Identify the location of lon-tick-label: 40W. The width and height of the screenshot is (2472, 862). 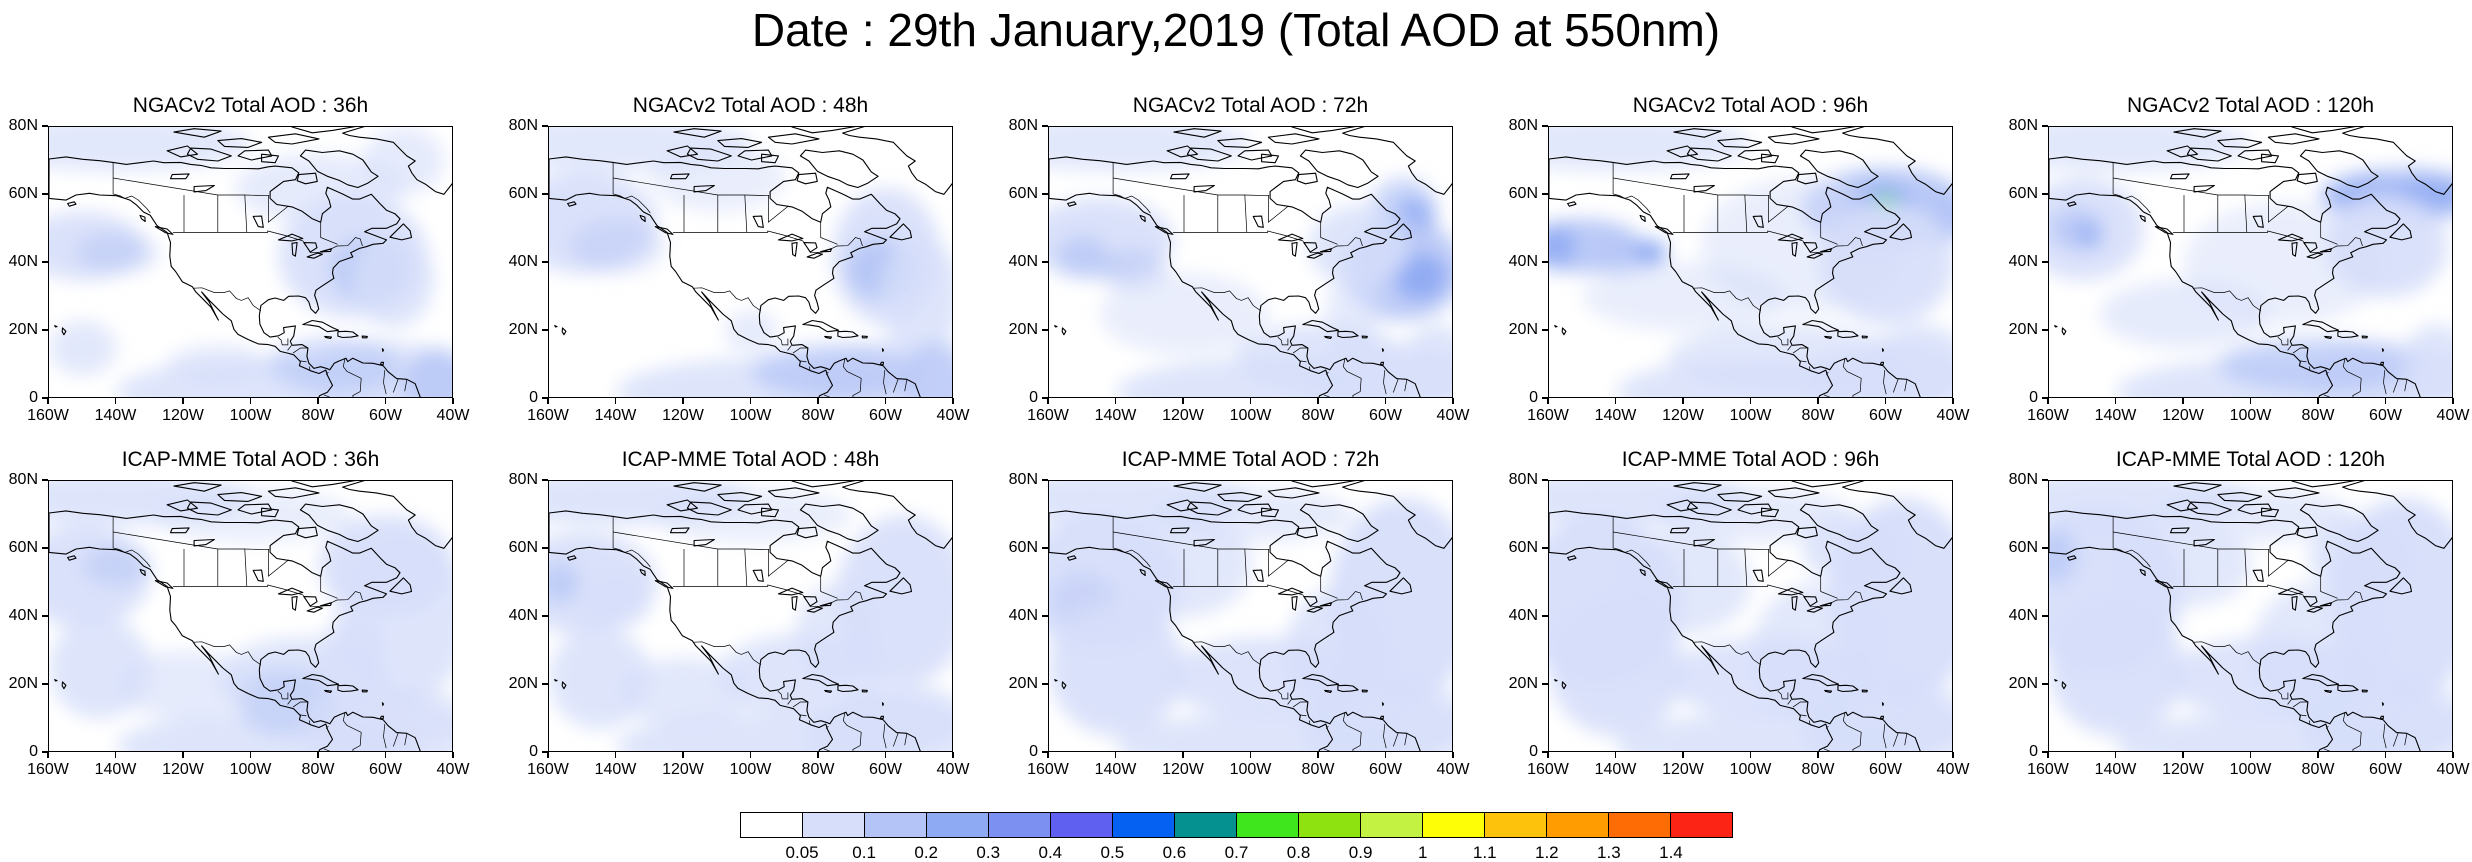
(953, 415).